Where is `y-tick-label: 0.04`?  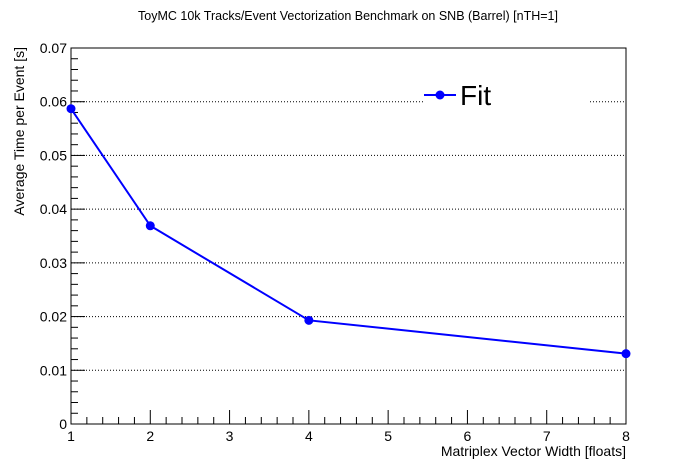
y-tick-label: 0.04 is located at coordinates (53, 209).